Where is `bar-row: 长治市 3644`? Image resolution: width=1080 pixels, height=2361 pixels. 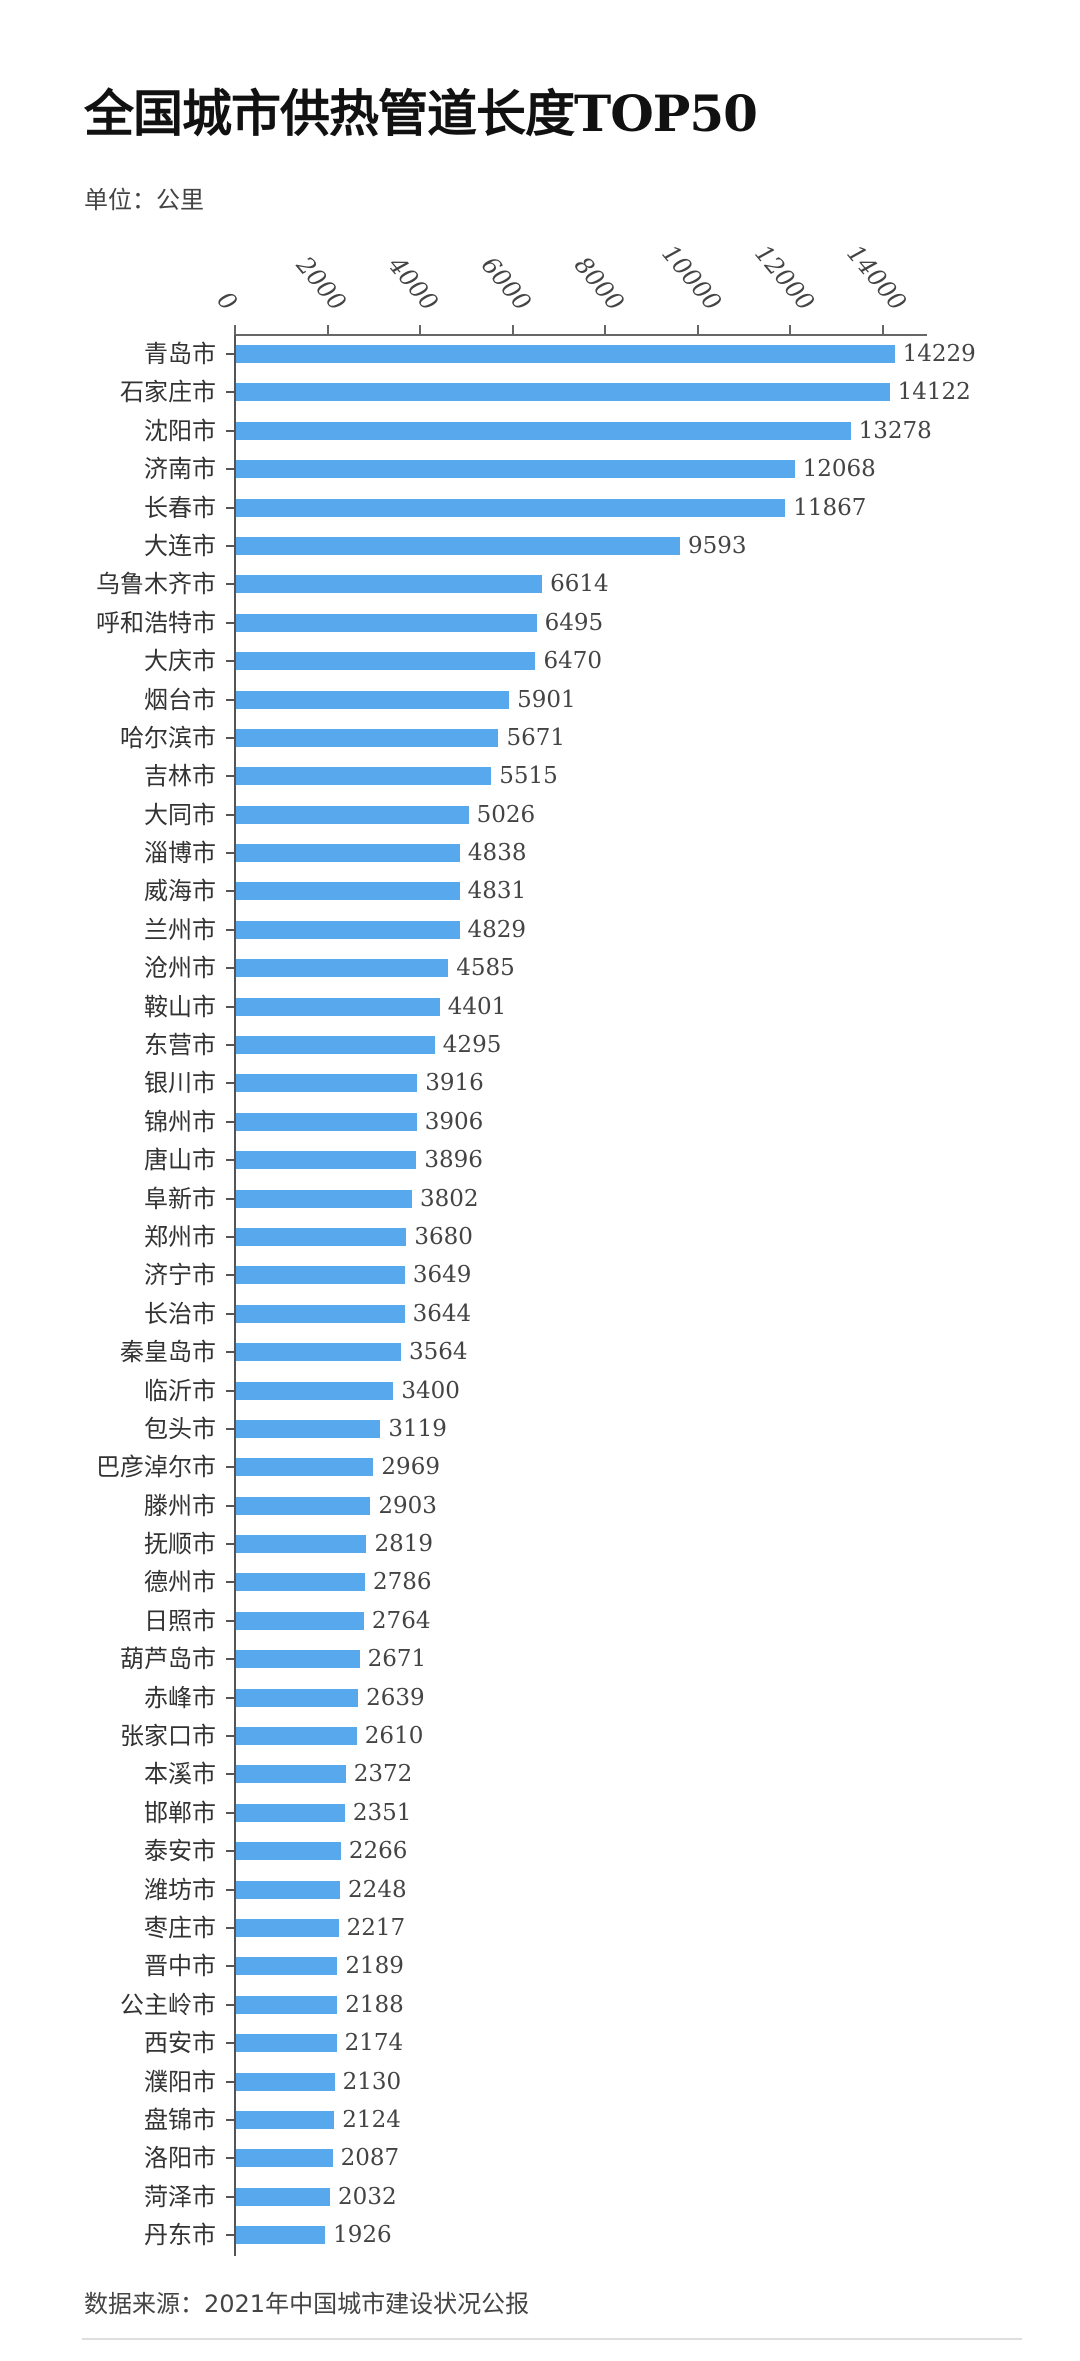
bar-row: 长治市 3644 is located at coordinates (540, 1314).